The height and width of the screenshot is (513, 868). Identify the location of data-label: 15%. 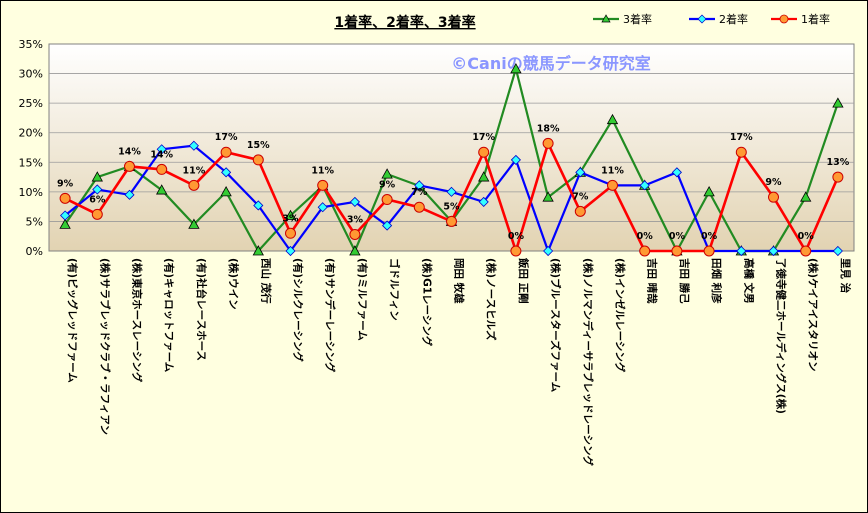
(258, 145).